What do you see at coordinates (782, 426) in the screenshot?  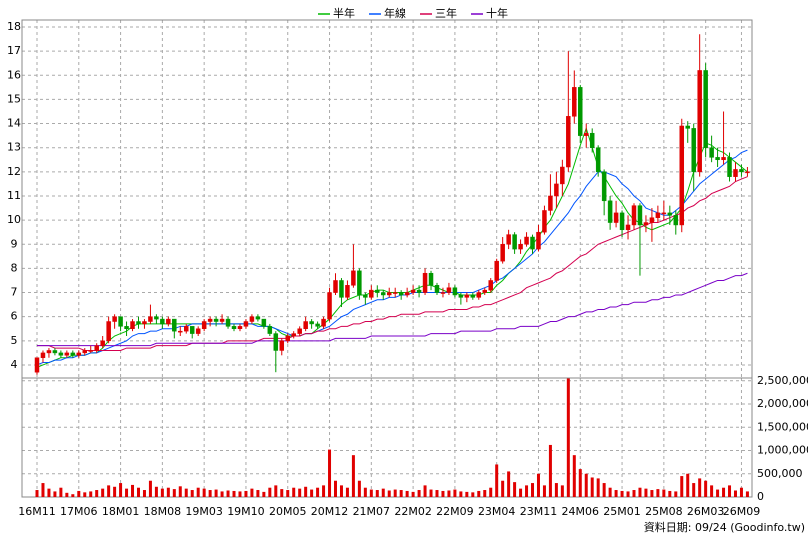 I see `volume-tick-label: 1,500,000` at bounding box center [782, 426].